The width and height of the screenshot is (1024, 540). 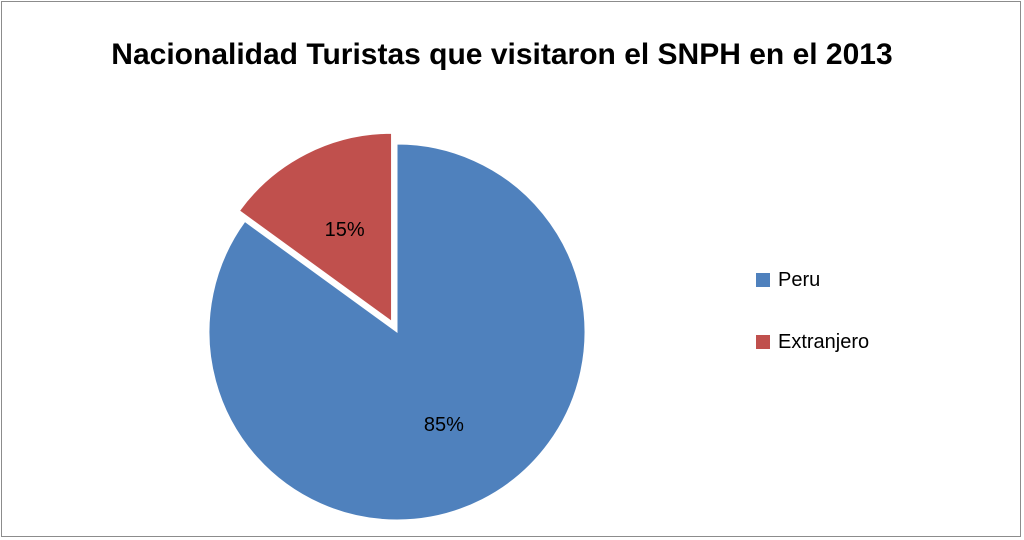 I want to click on legend: Peru Extranjero, so click(x=812, y=328).